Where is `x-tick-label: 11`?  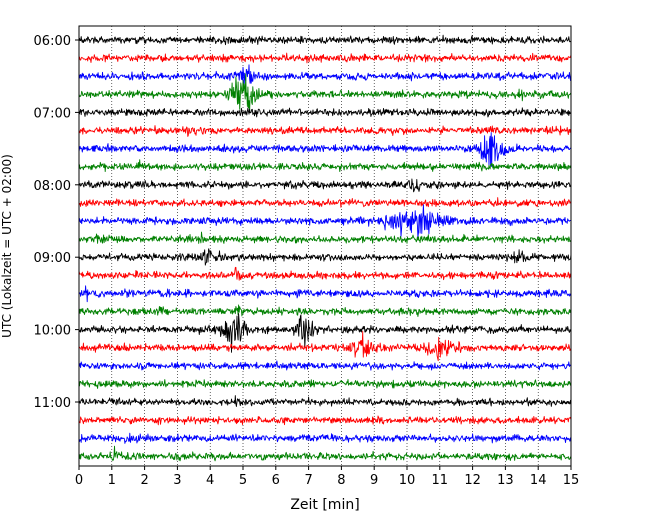 x-tick-label: 11 is located at coordinates (440, 480).